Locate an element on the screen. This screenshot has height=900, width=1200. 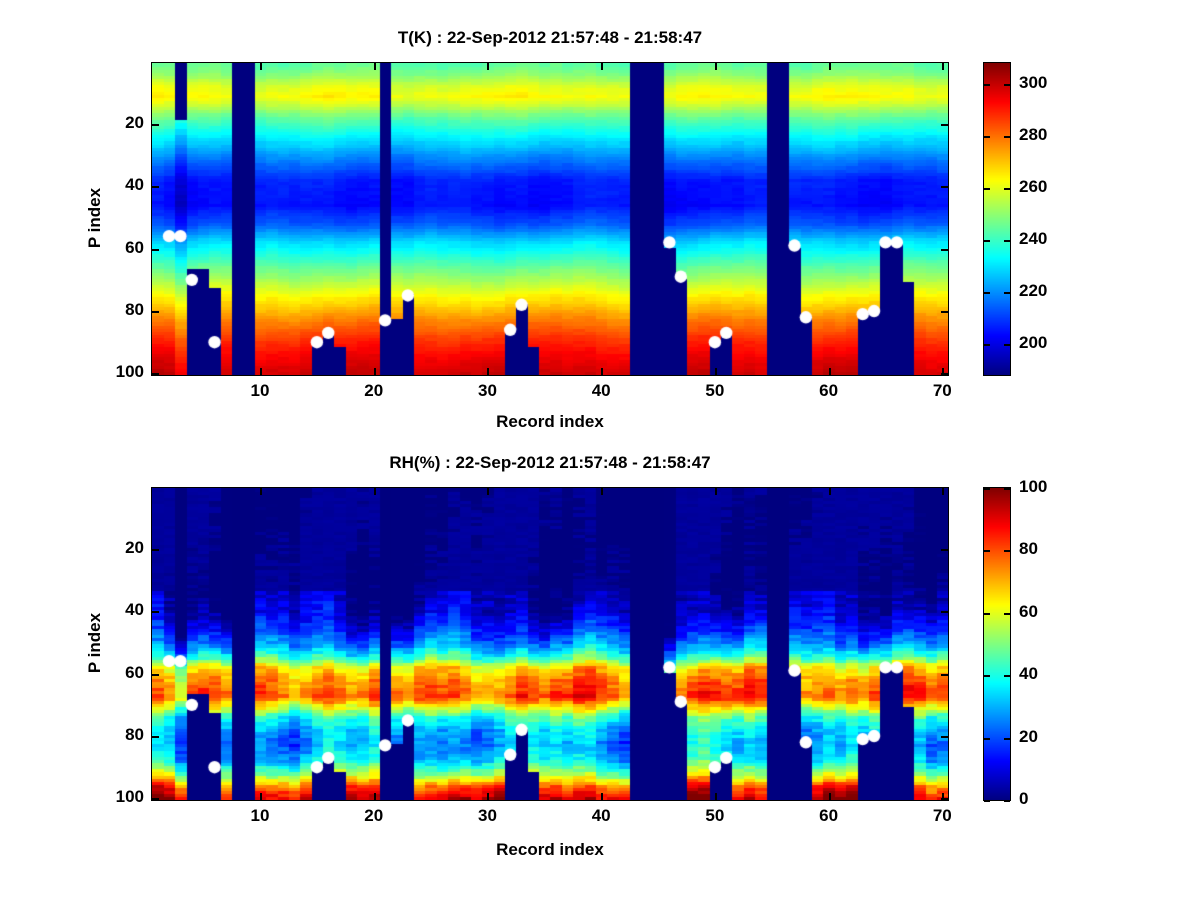
colorbar-temperature is located at coordinates (997, 219).